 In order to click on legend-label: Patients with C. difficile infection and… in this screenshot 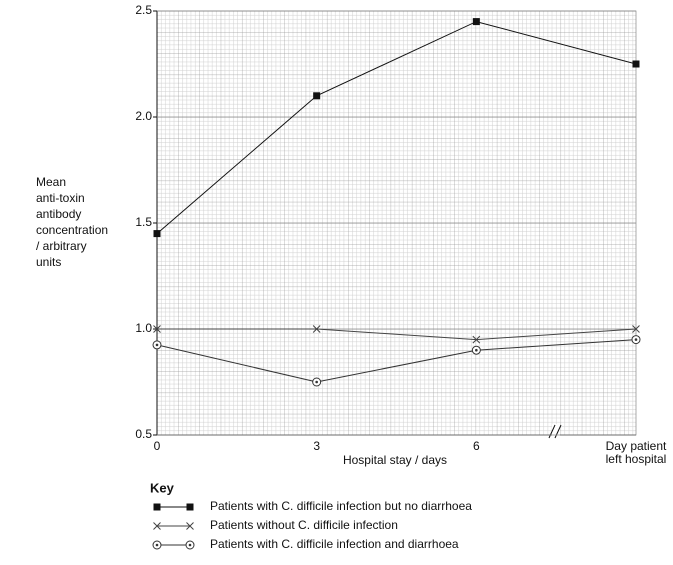, I will do `click(334, 544)`.